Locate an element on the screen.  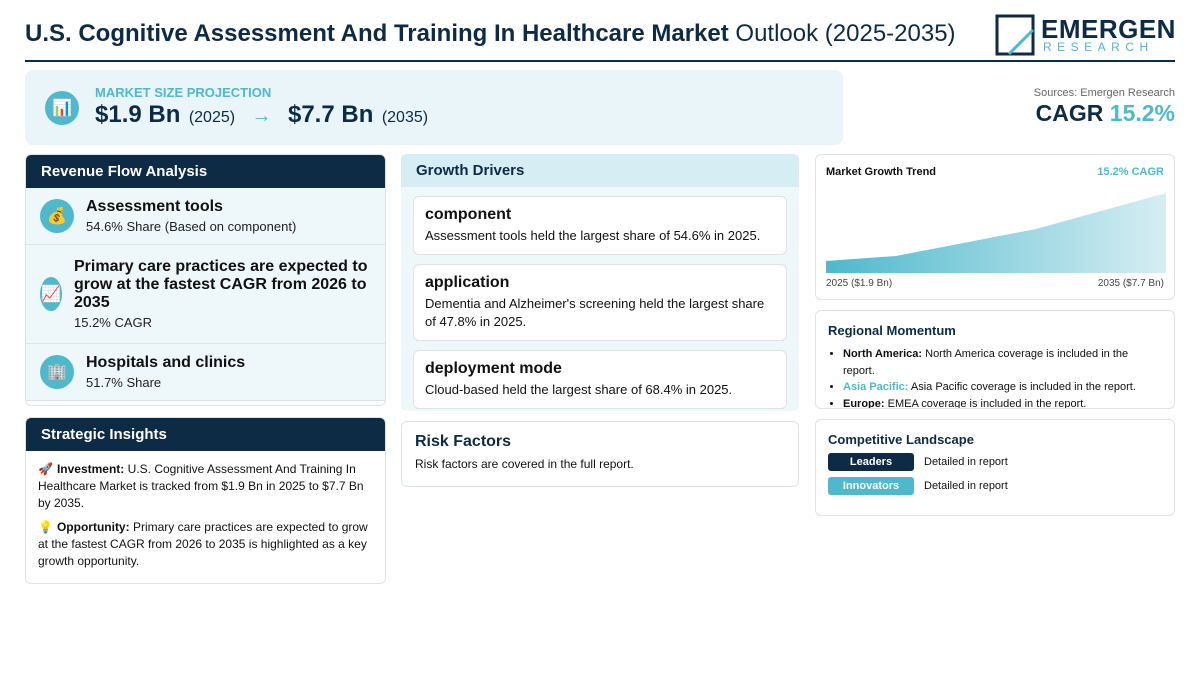
item-sub: 51.7% Share is located at coordinates (124, 382).